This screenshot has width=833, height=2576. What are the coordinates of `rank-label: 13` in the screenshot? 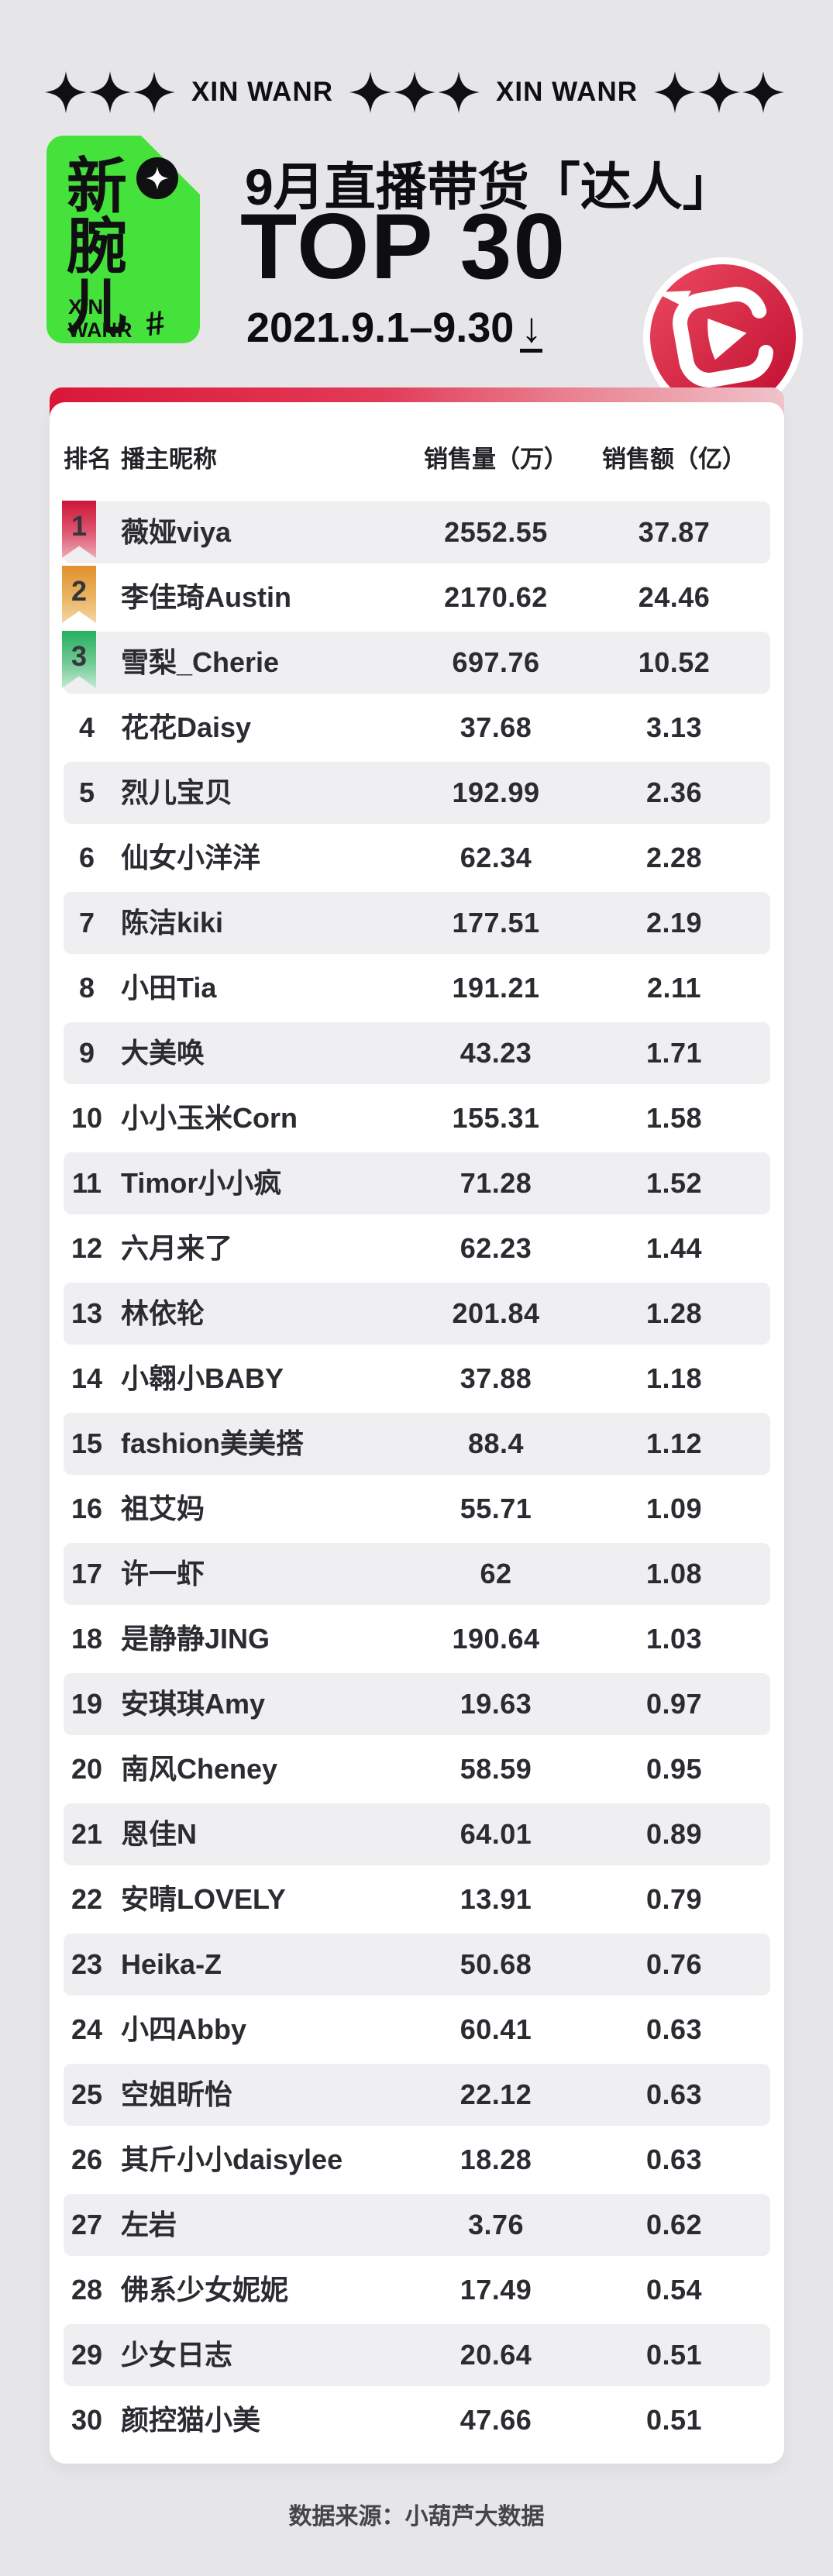 It's located at (87, 1313).